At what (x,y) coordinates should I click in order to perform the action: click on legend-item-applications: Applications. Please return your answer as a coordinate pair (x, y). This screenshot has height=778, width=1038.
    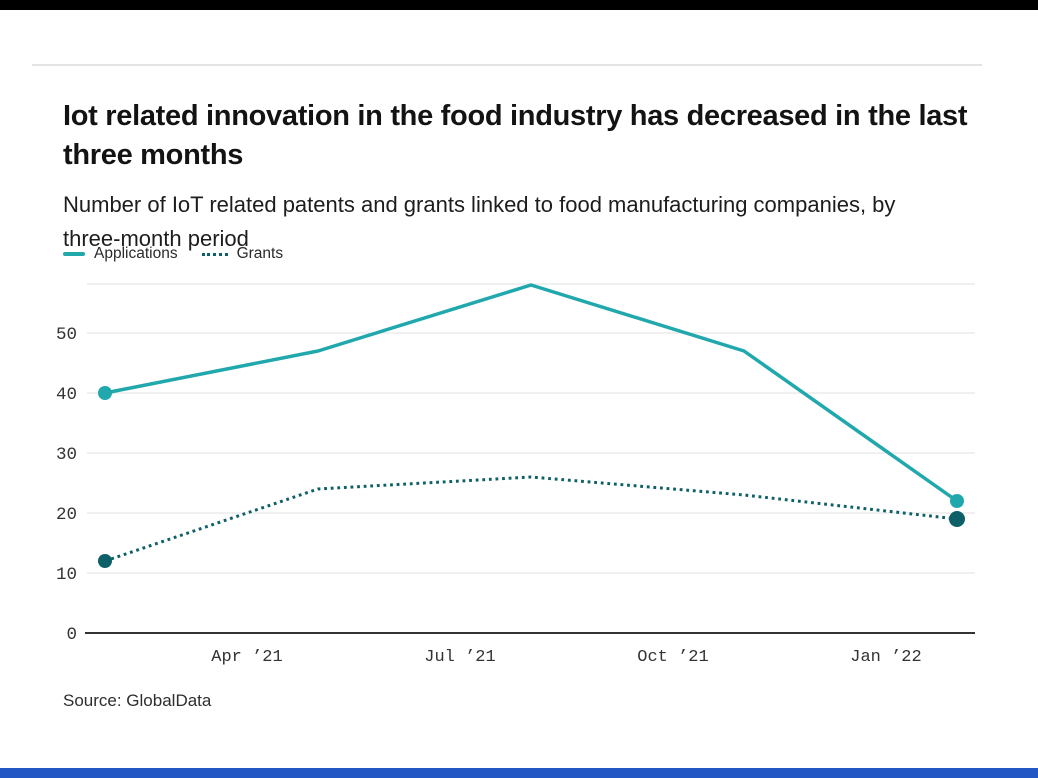
    Looking at the image, I should click on (120, 254).